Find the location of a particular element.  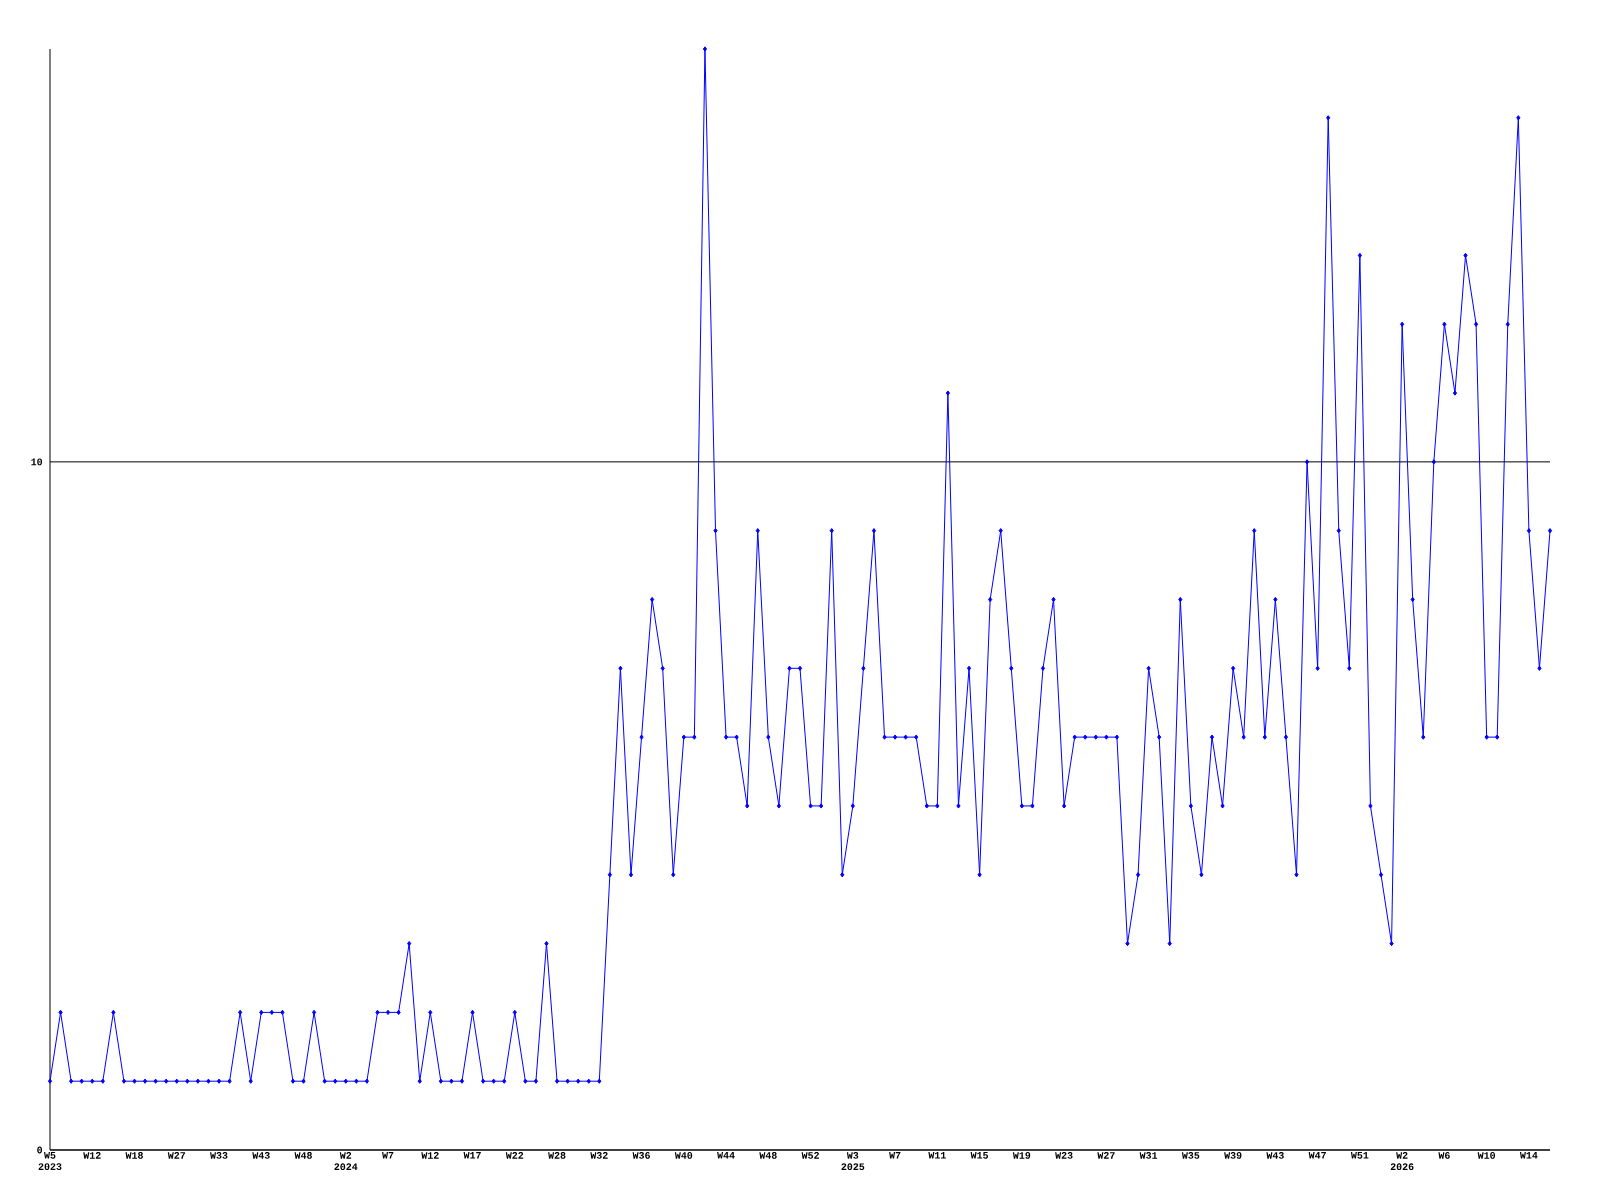

x-tick-label: W31 is located at coordinates (1148, 1155).